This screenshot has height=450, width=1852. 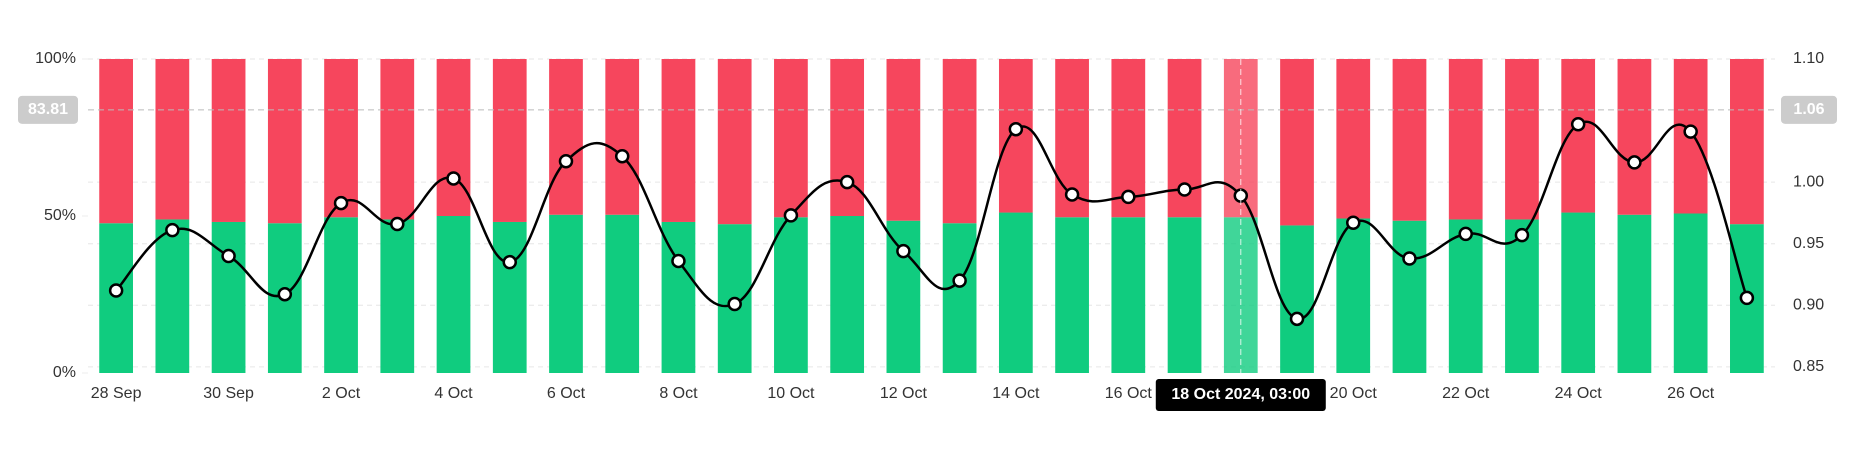 What do you see at coordinates (55, 58) in the screenshot?
I see `y-tick-label: 100%` at bounding box center [55, 58].